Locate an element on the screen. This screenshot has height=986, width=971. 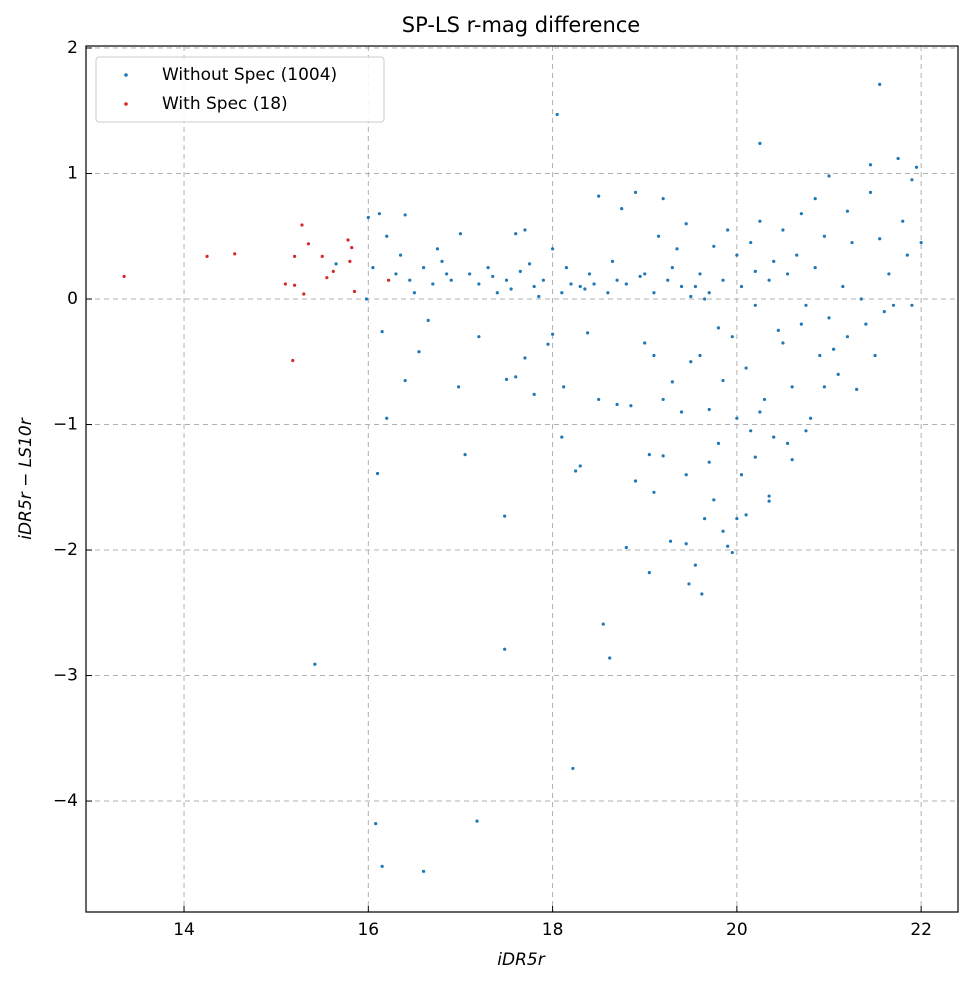
x-tick-label: 22 is located at coordinates (921, 930).